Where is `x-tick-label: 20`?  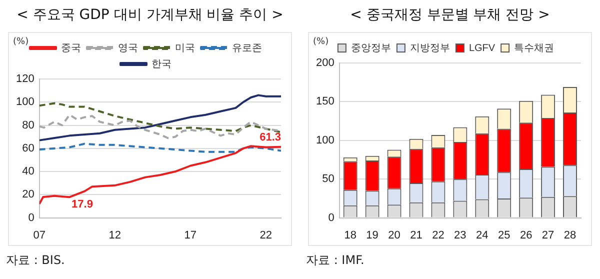 x-tick-label: 20 is located at coordinates (394, 235).